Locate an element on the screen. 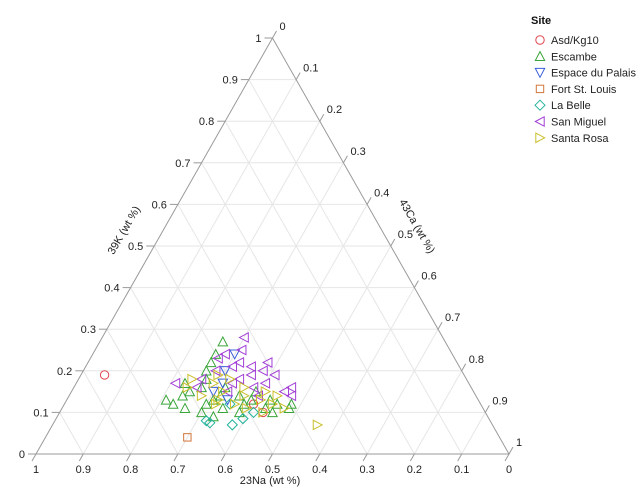  tick-label-bottom: 1 is located at coordinates (36, 470).